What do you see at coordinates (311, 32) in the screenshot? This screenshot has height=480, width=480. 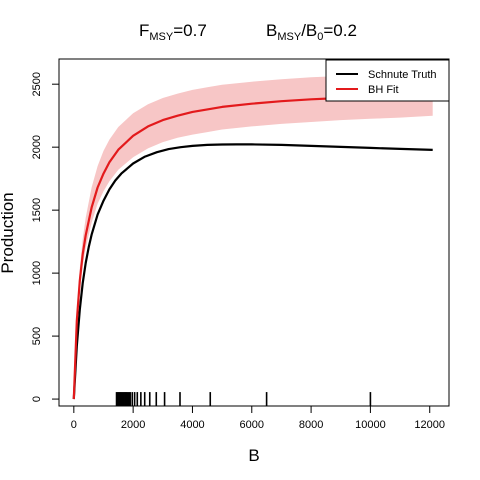 I see `title-bmsy-b0: BMSY/B0=0.2` at bounding box center [311, 32].